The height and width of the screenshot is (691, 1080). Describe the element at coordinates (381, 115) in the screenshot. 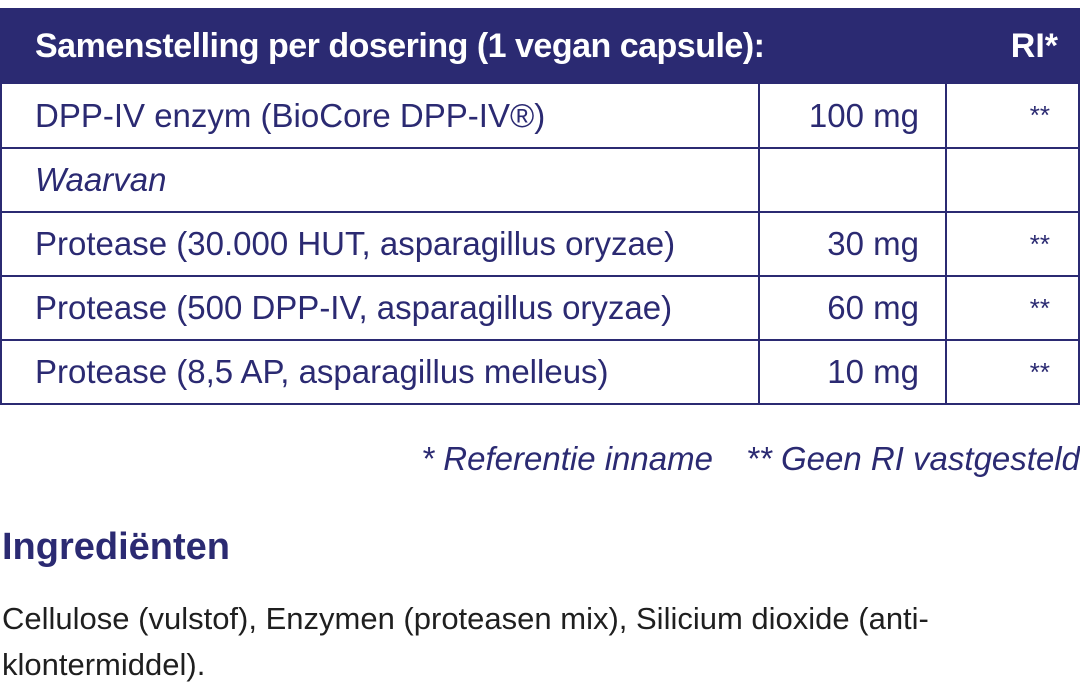

I see `ingredient-name: DPP-IV enzym (BioCore DPP-IV®)` at that location.